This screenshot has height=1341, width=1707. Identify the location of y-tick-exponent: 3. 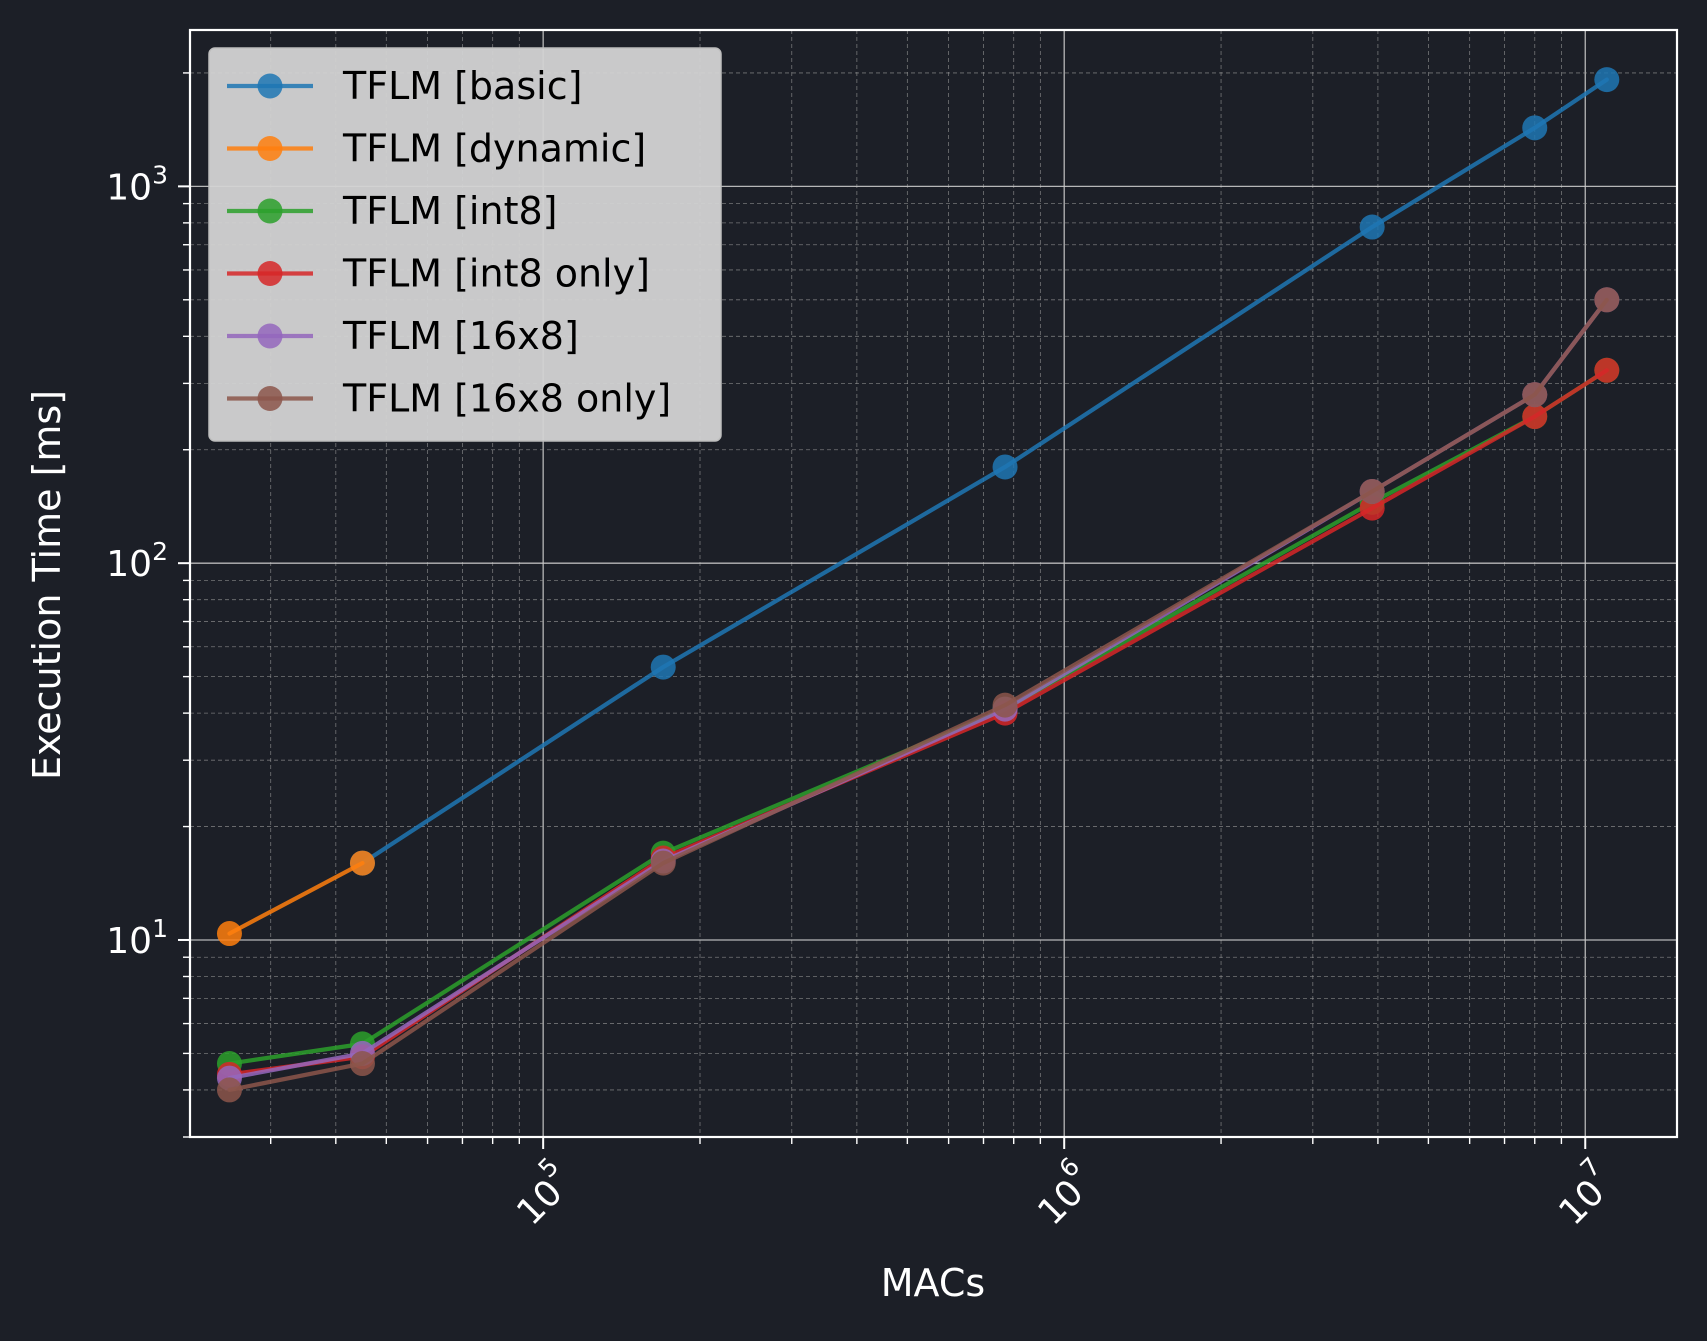
(160, 174).